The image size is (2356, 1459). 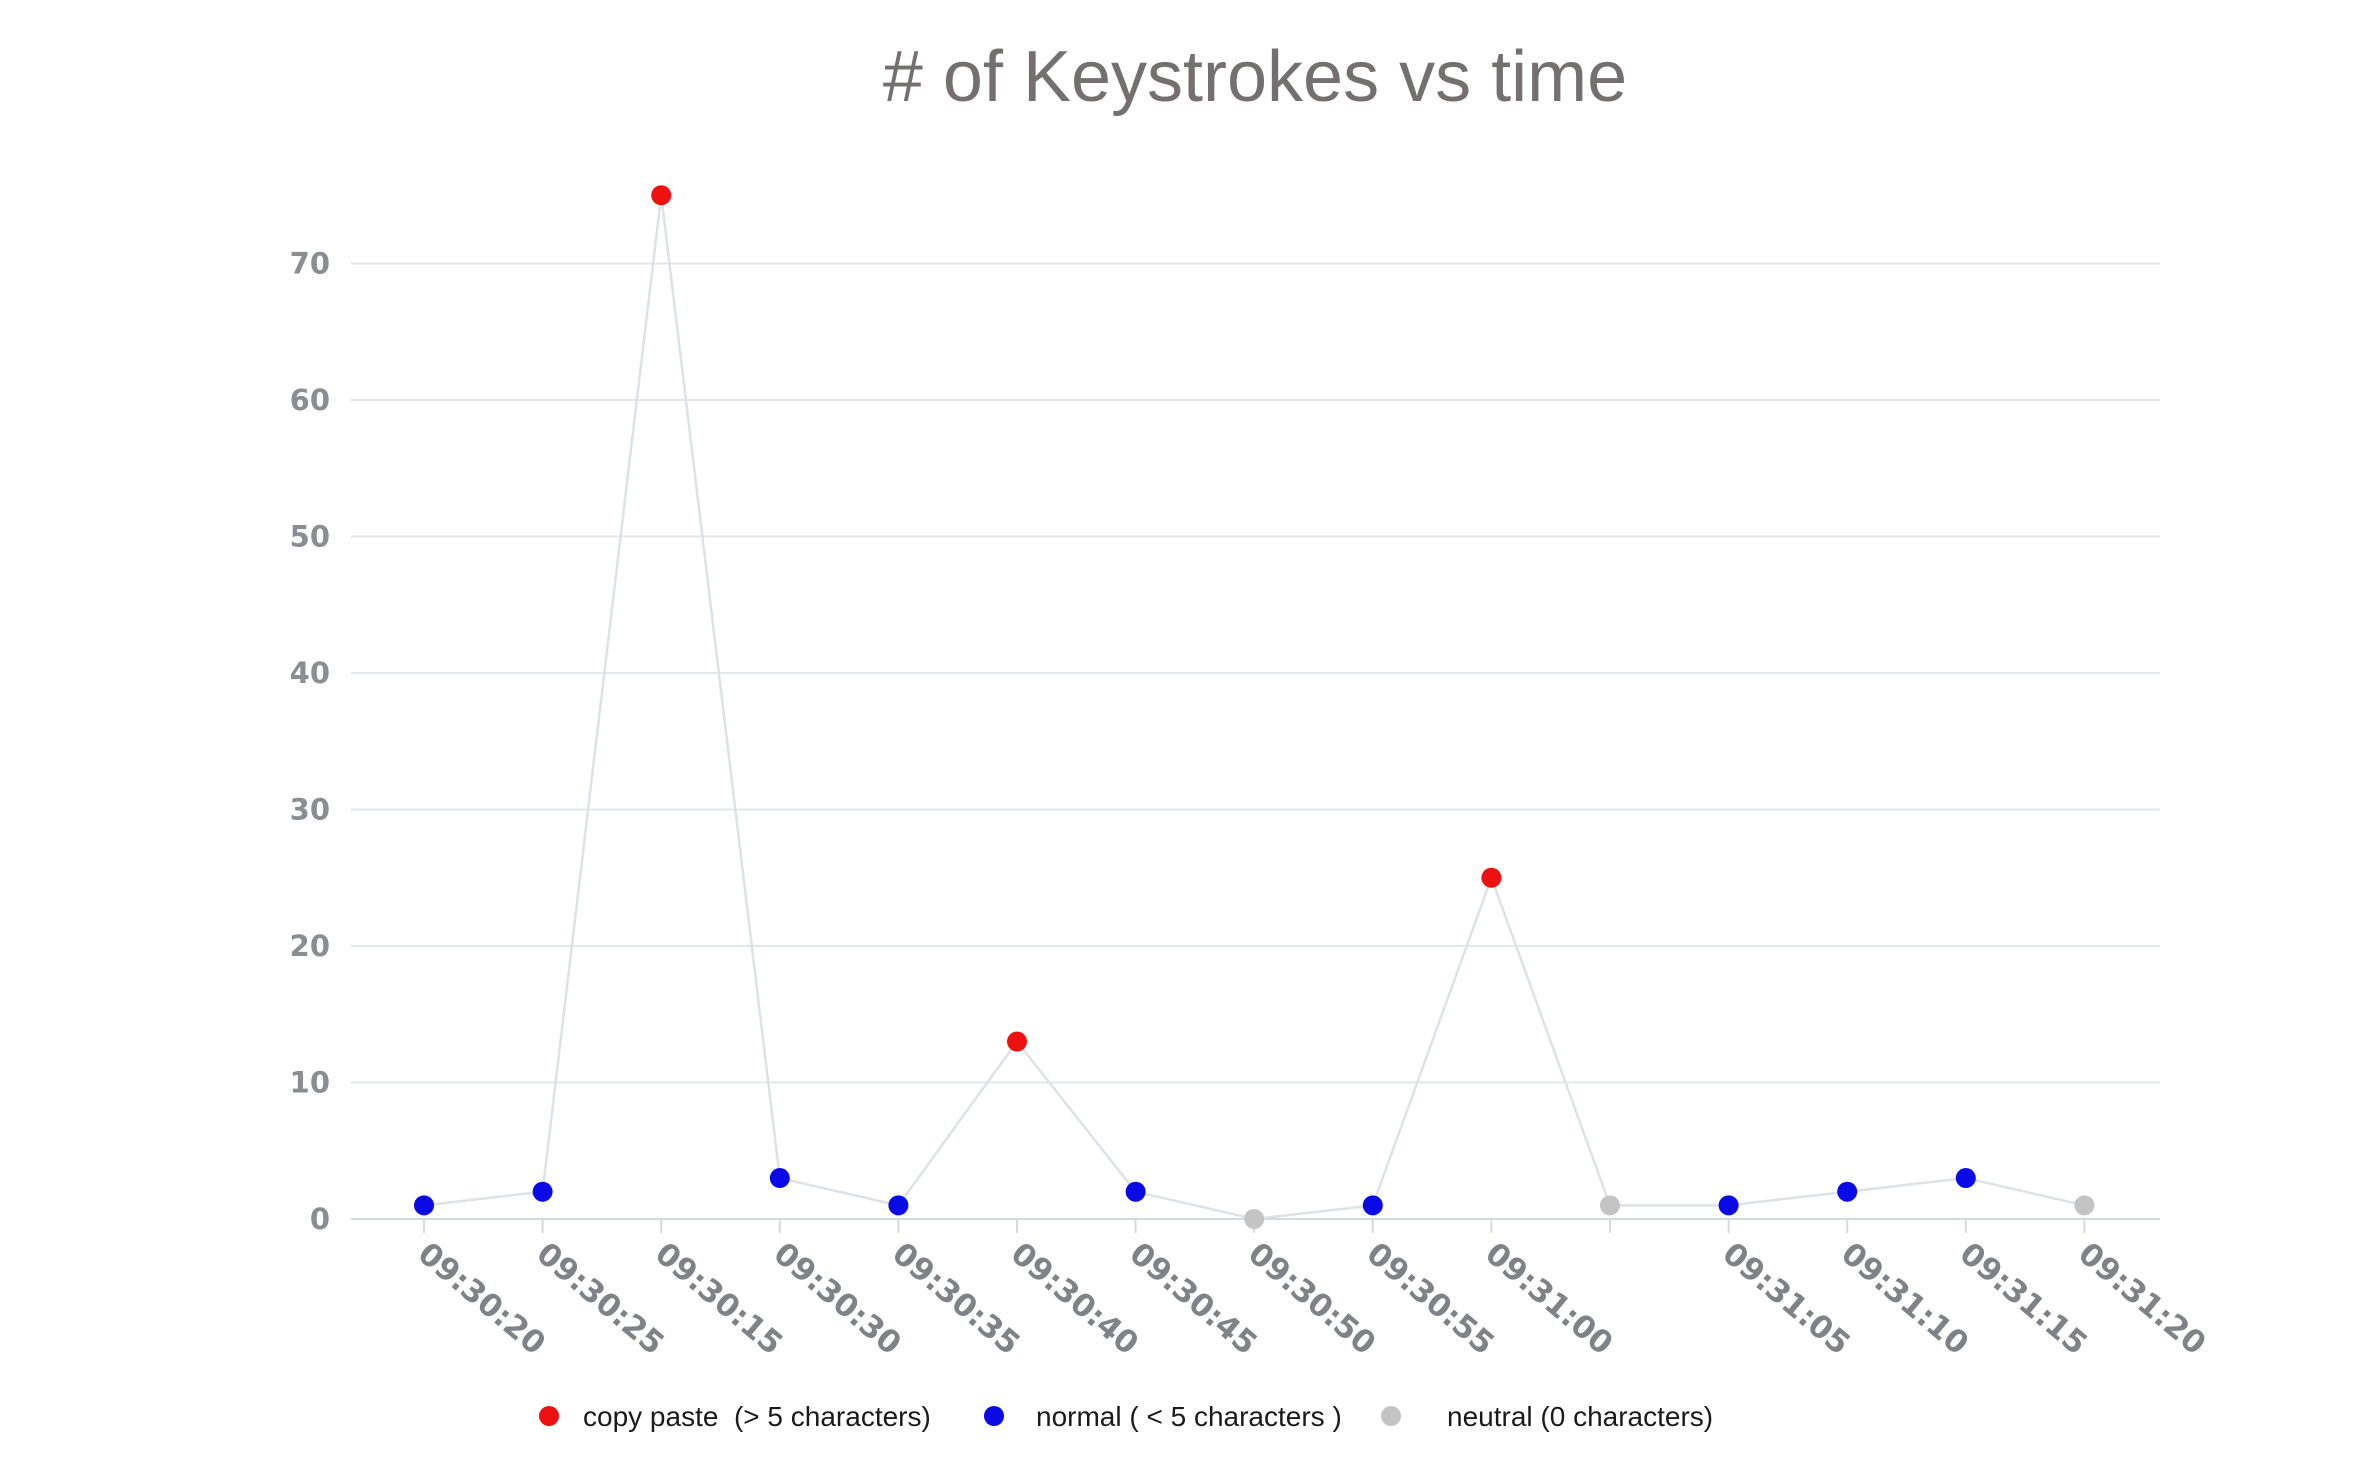 What do you see at coordinates (310, 400) in the screenshot?
I see `y-tick-label: 60` at bounding box center [310, 400].